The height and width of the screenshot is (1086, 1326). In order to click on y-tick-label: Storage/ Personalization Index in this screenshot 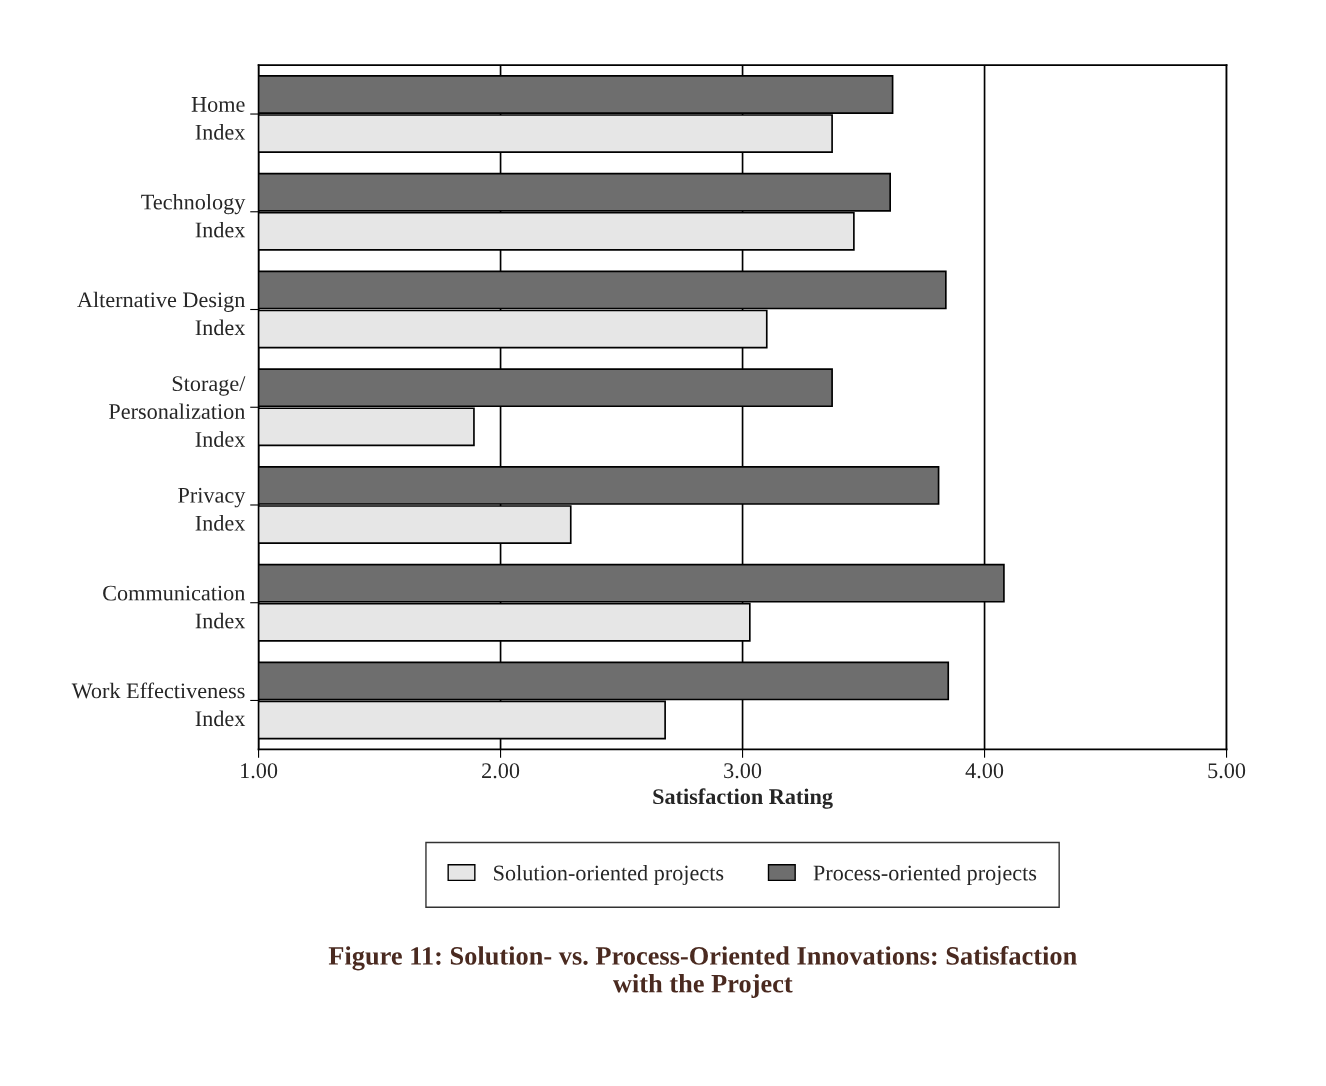, I will do `click(177, 411)`.